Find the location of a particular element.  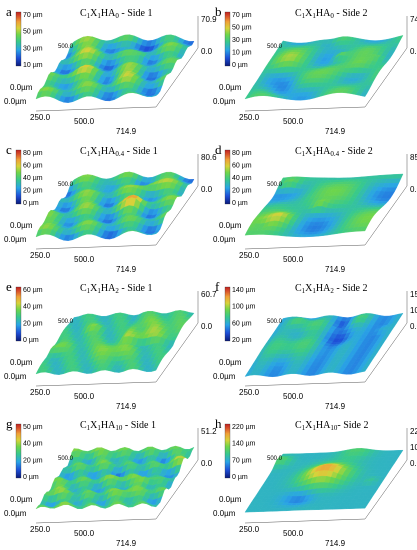

surface-plot-h is located at coordinates (324, 480).